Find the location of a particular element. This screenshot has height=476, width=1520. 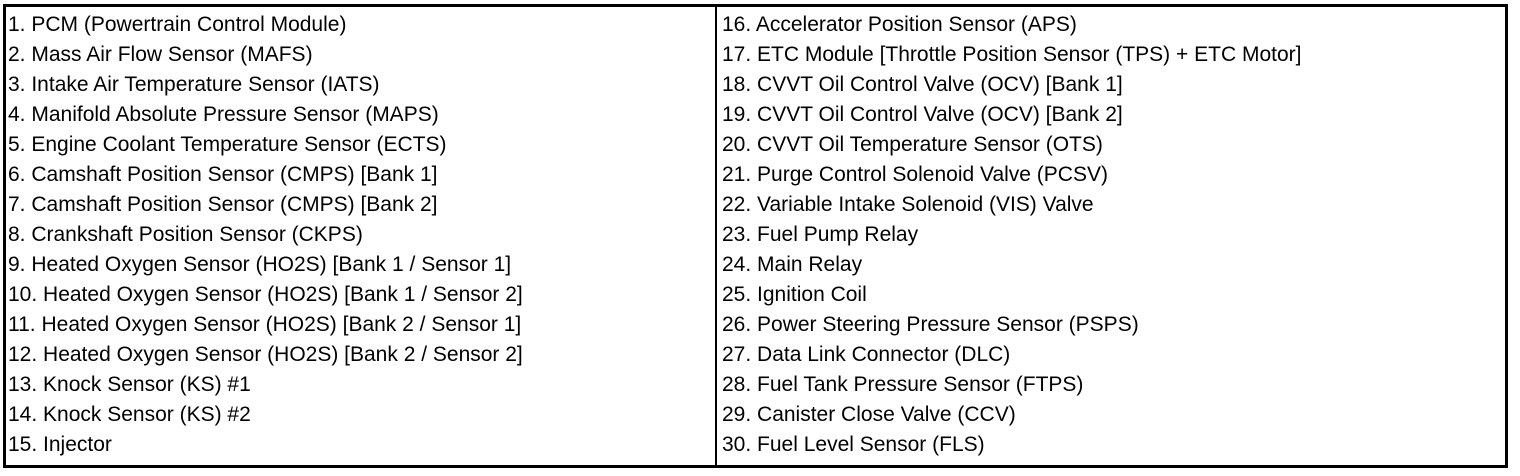

component-item: 2. Mass Air Flow Sensor (MAFS) is located at coordinates (160, 54).